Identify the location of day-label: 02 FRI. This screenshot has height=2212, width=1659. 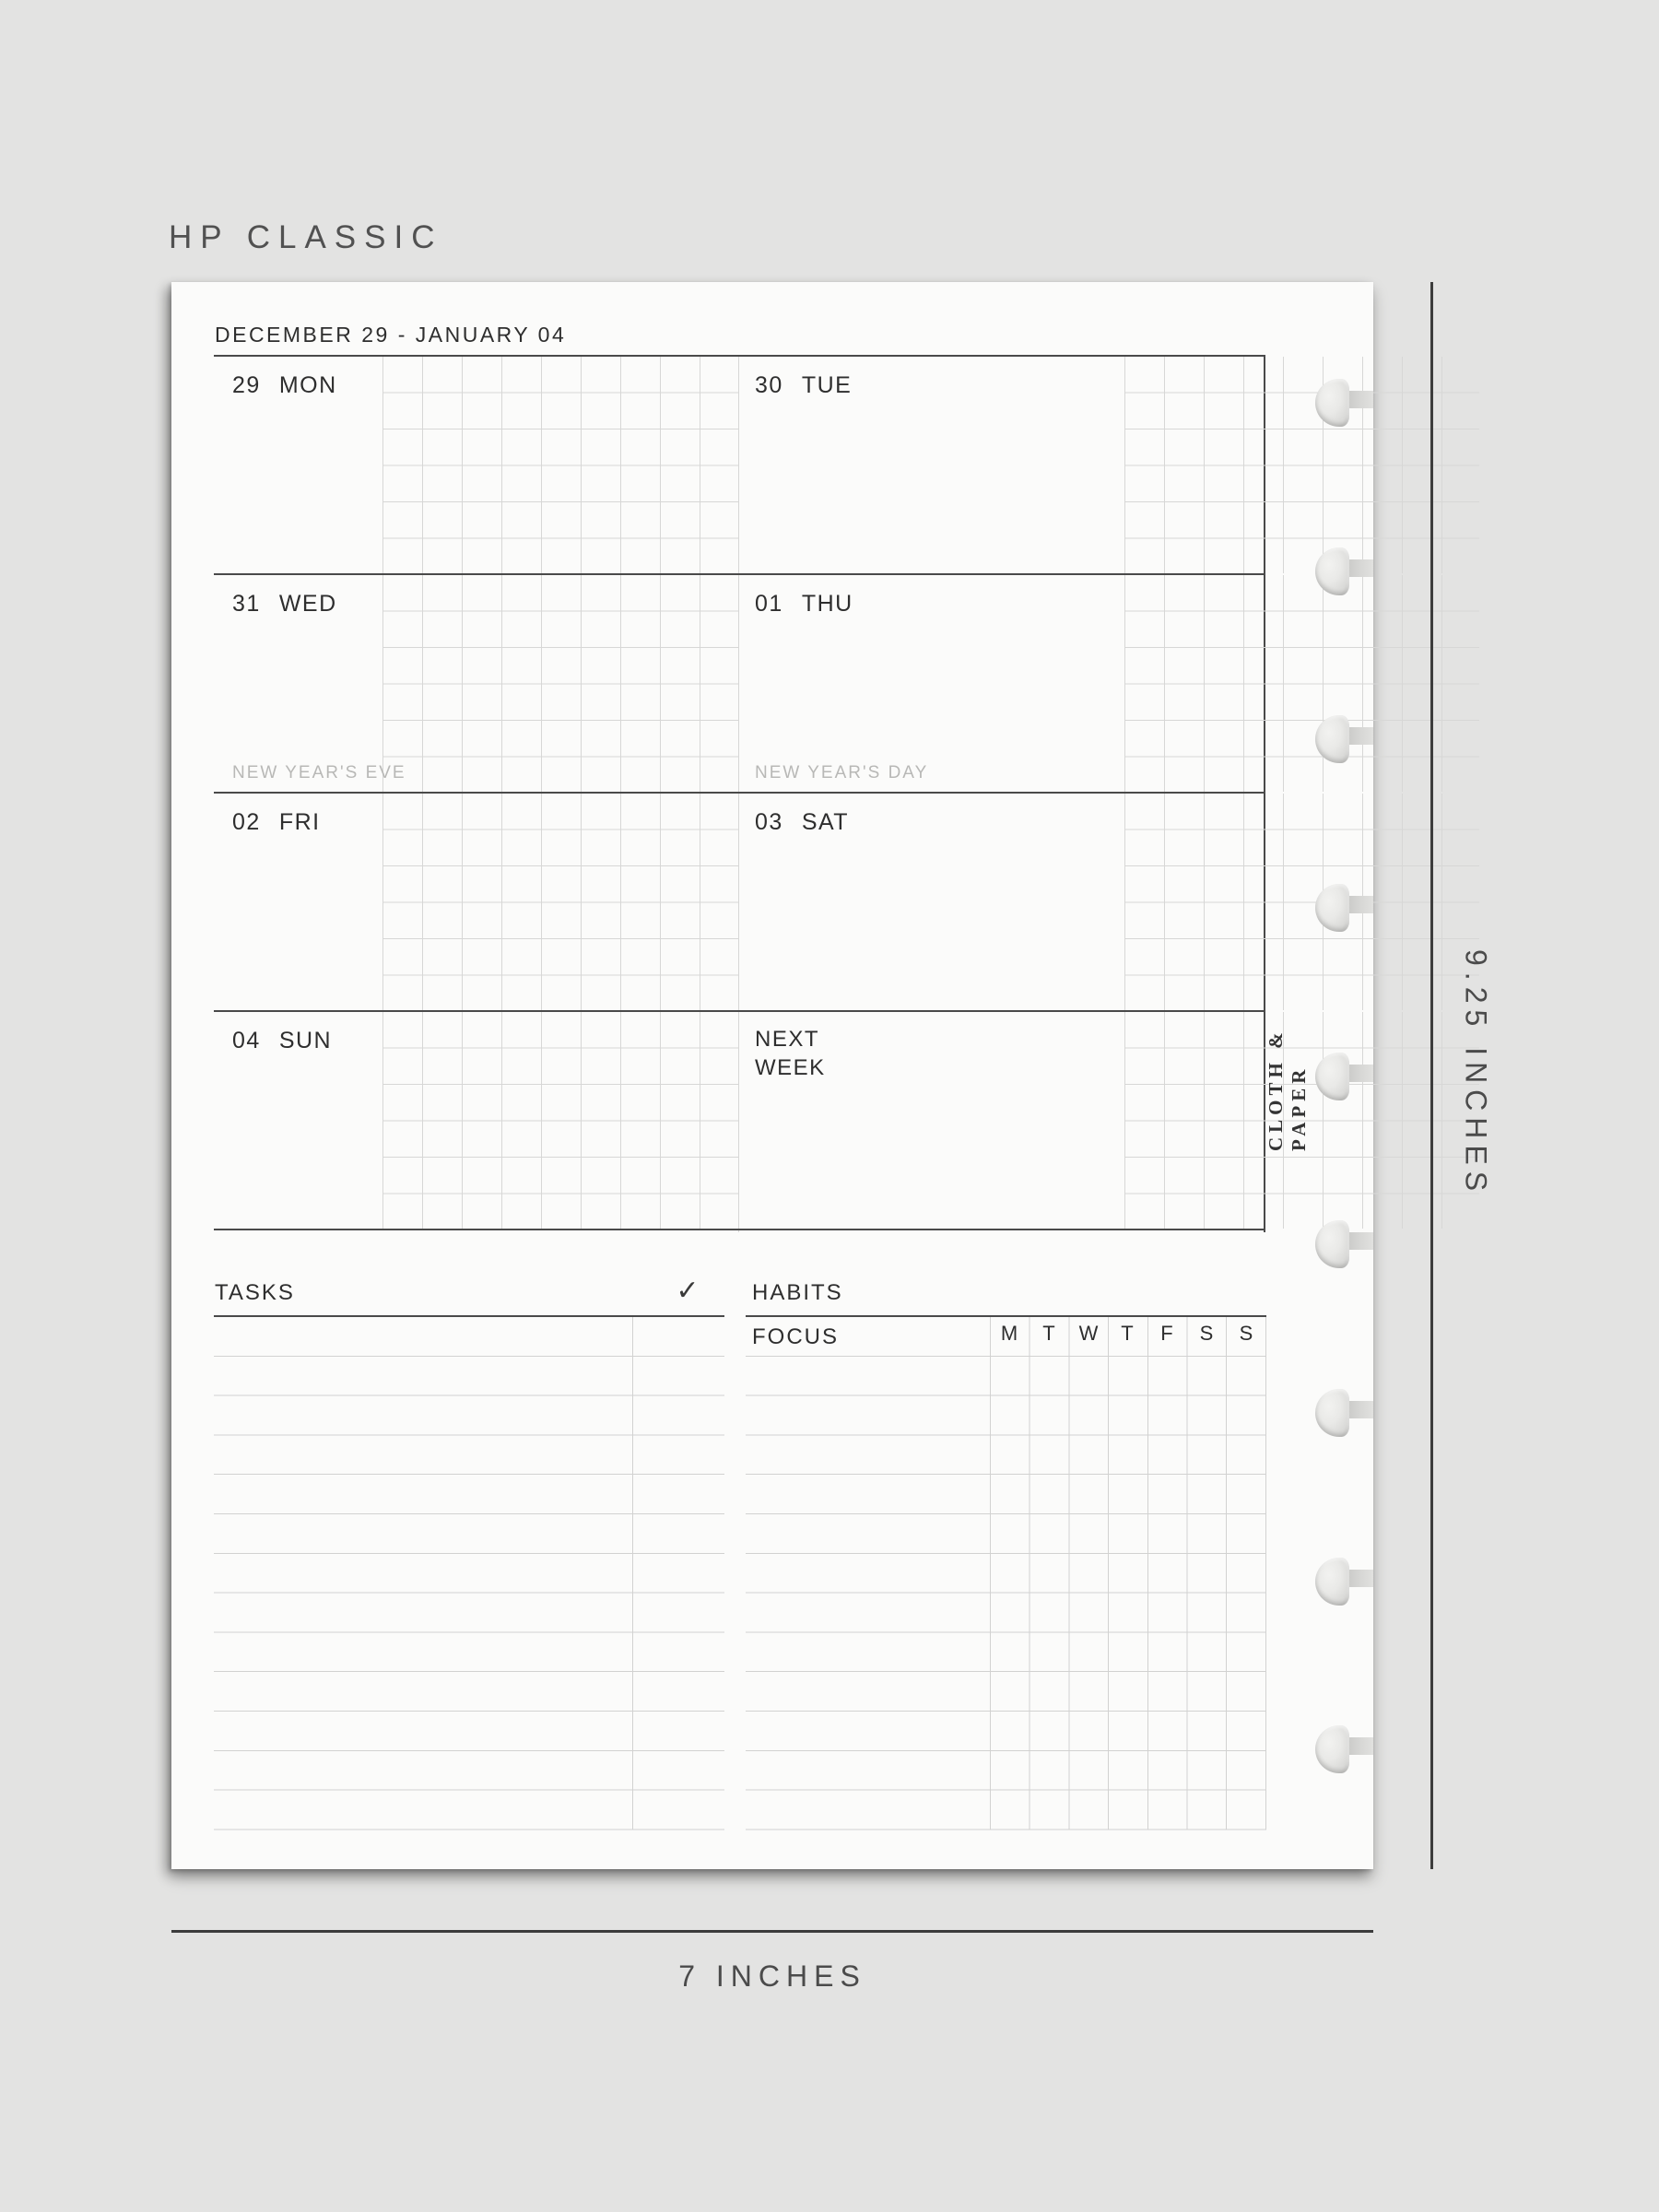
(276, 822).